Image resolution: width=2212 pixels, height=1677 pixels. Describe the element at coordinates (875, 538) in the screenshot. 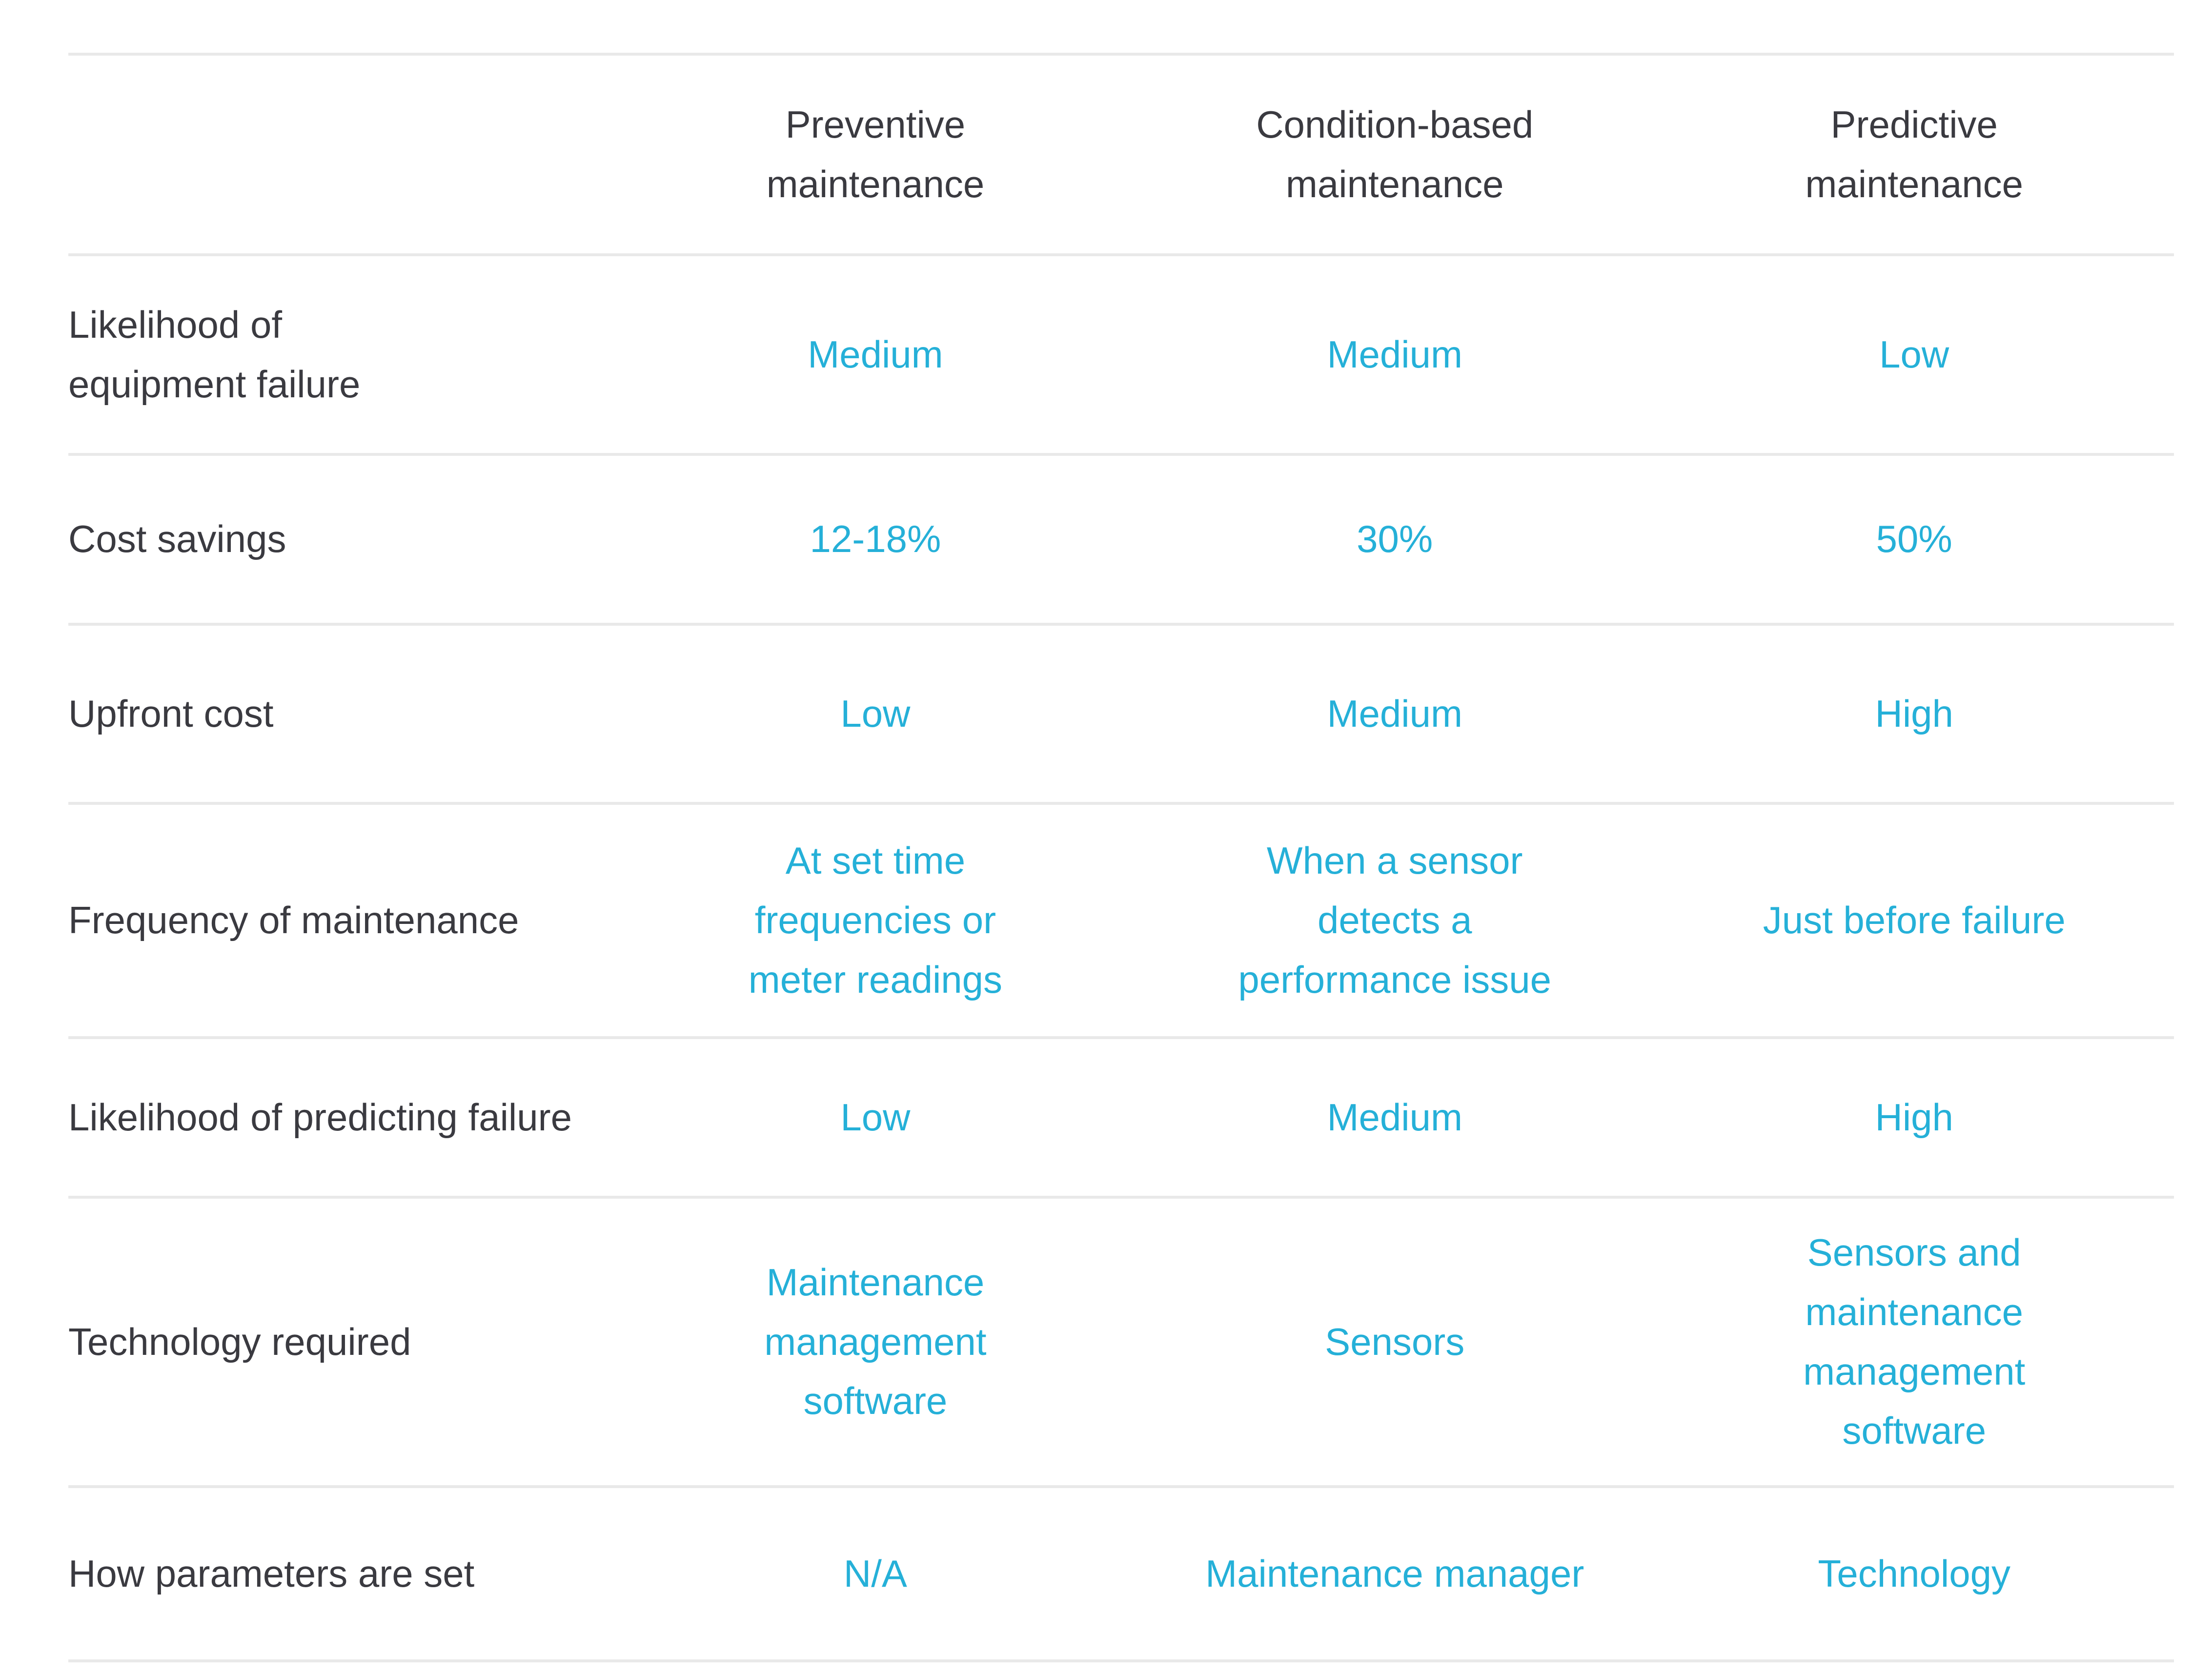

I see `table-cell: 12-18%` at that location.